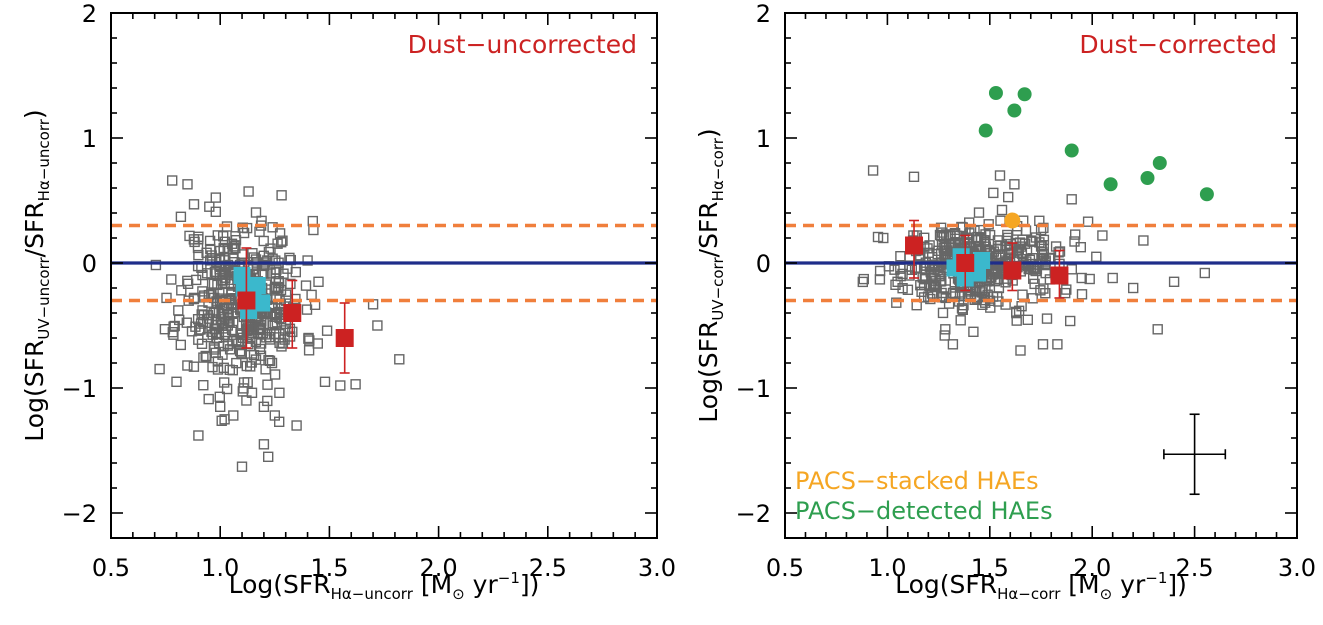 The image size is (1323, 625). What do you see at coordinates (1178, 44) in the screenshot?
I see `panel-label: Dust−corrected` at bounding box center [1178, 44].